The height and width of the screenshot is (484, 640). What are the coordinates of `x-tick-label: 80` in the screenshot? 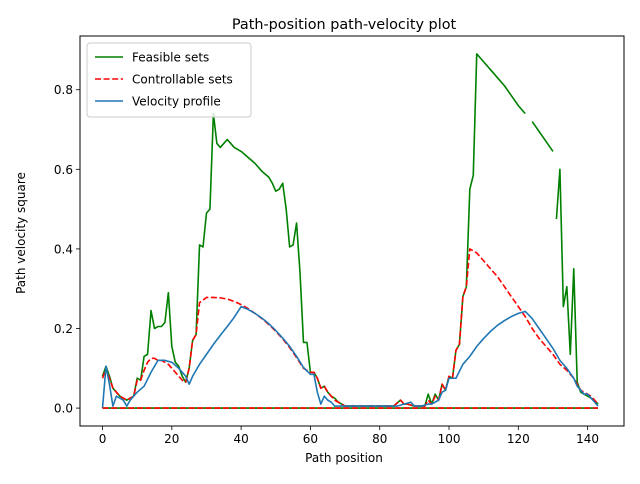 It's located at (379, 439).